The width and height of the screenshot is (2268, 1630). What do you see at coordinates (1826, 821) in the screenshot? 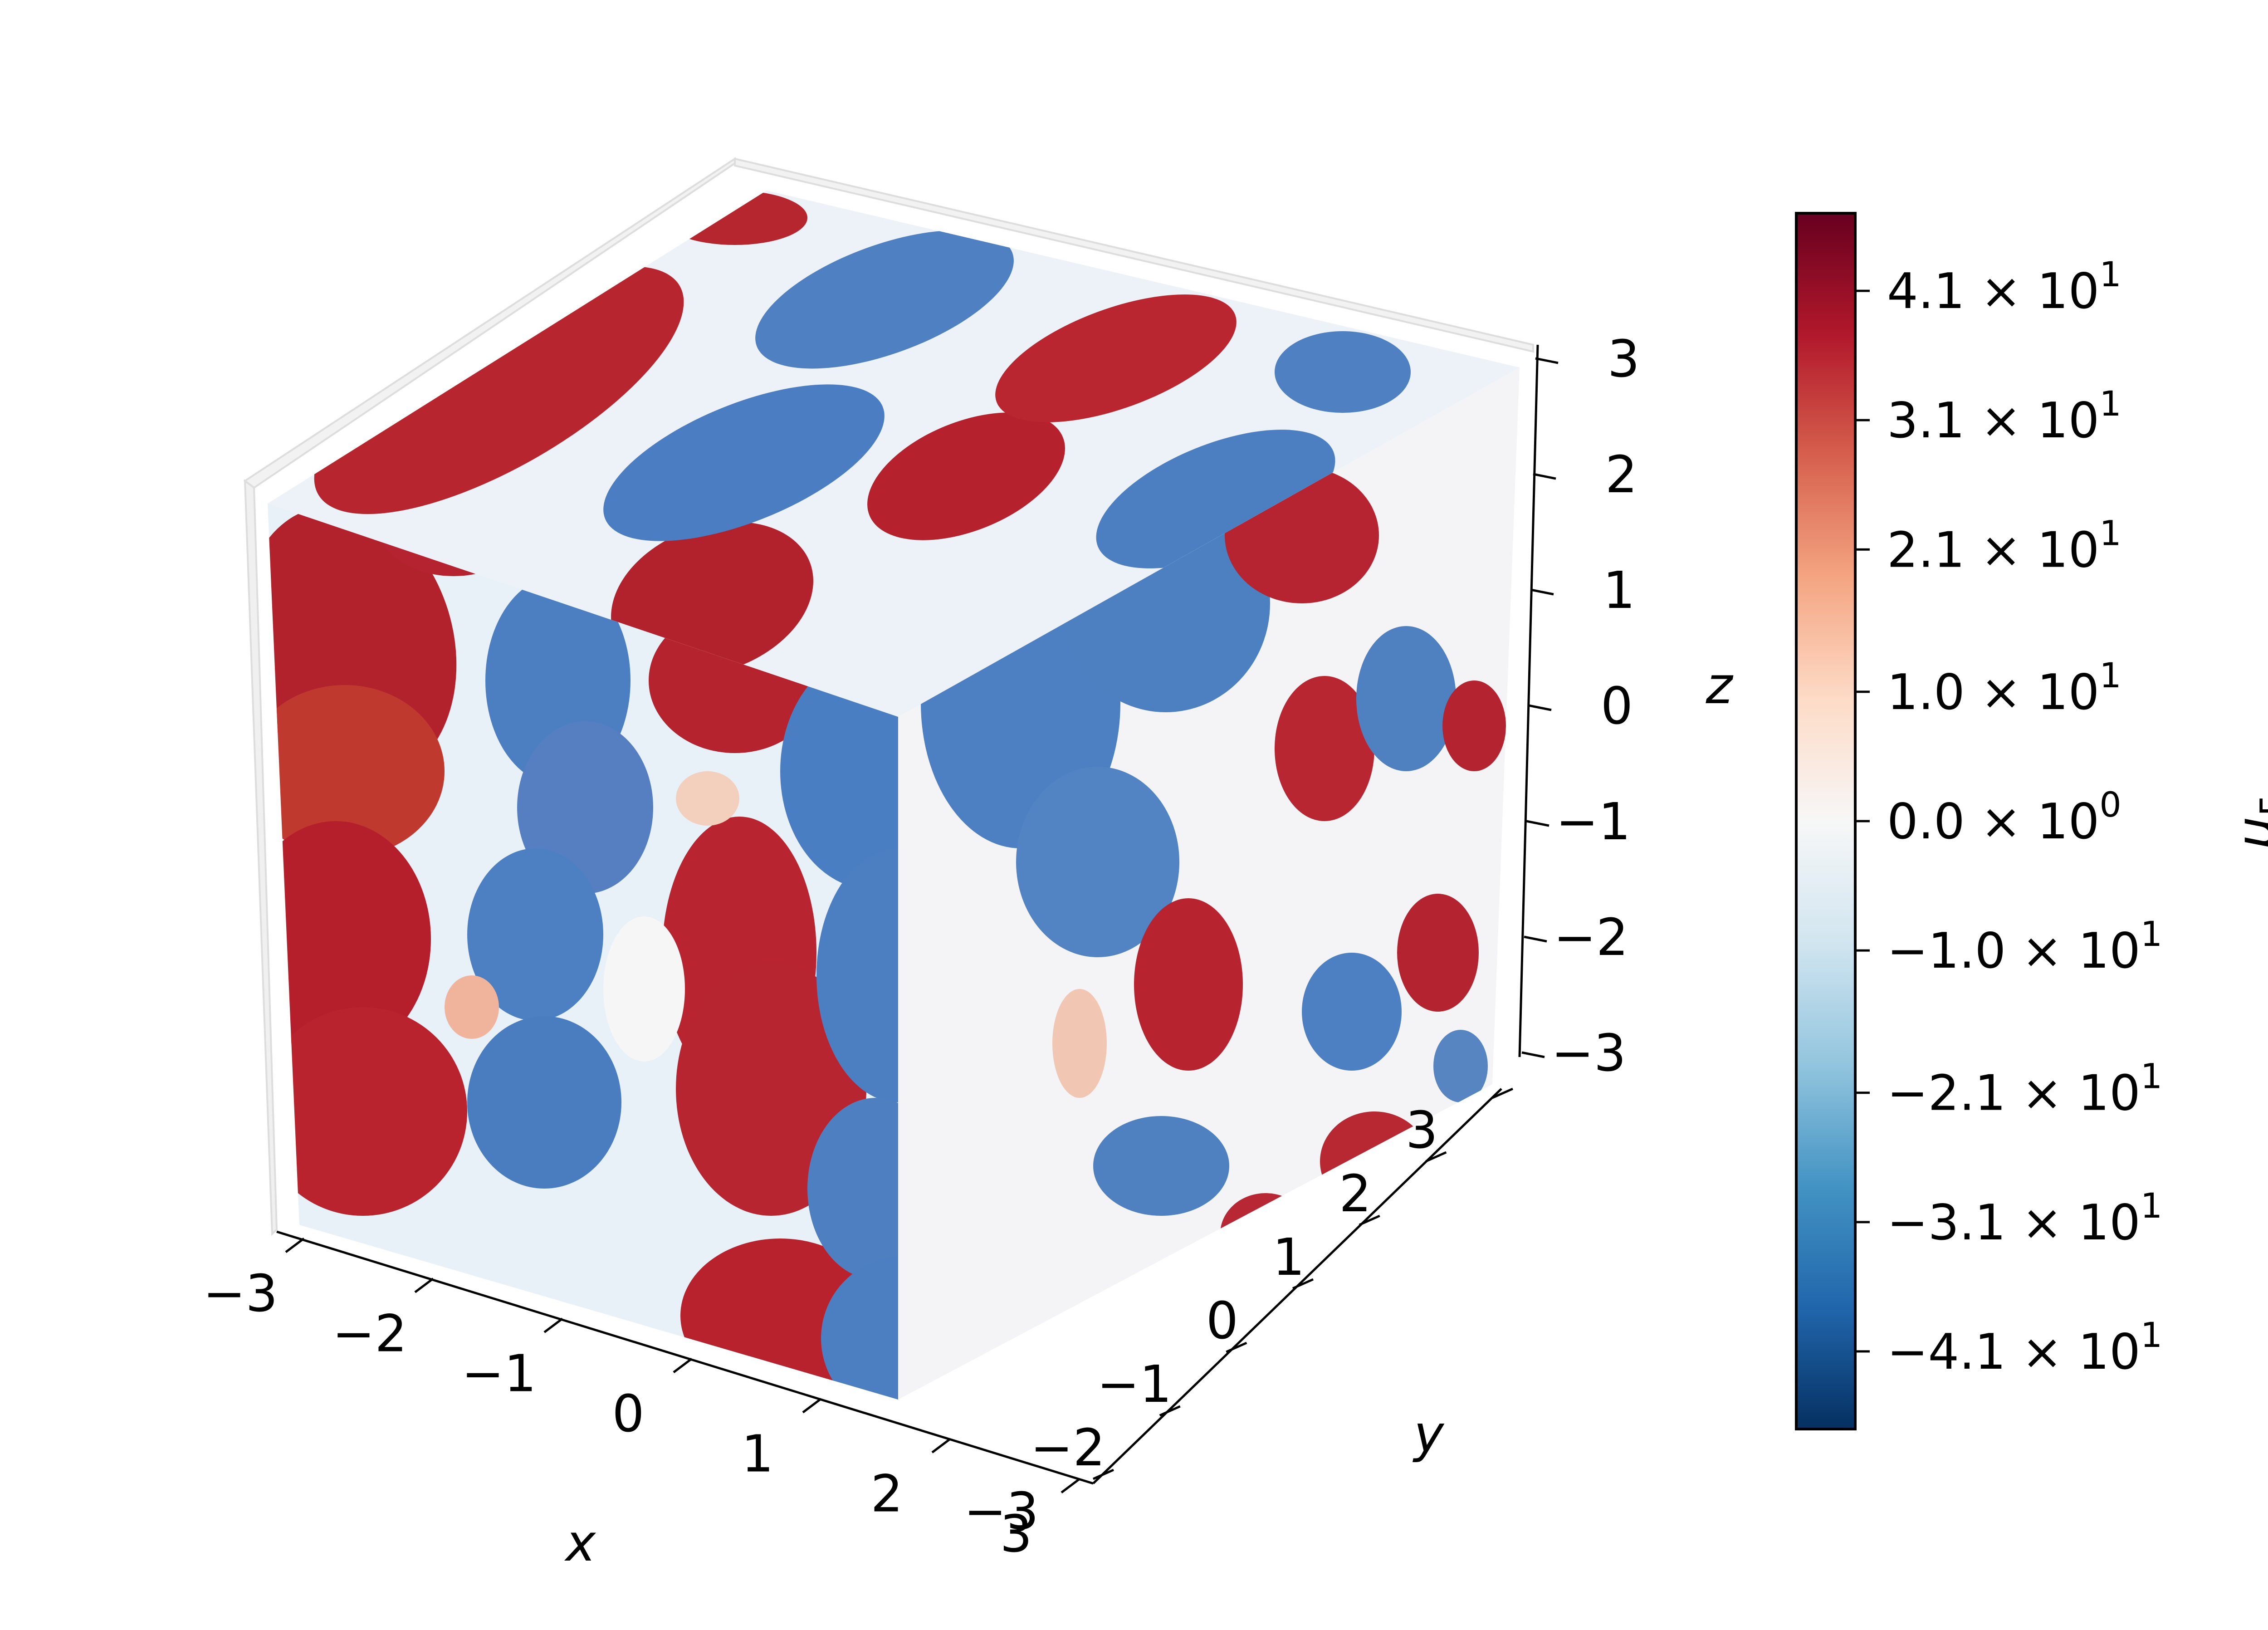
I see `colorbar-gradient` at bounding box center [1826, 821].